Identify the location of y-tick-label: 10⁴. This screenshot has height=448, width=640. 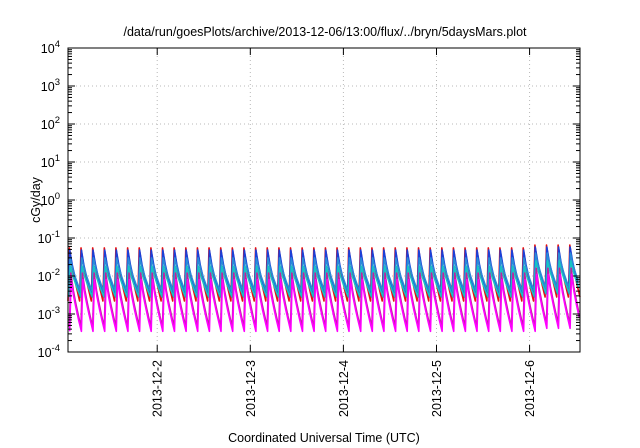
(50, 47).